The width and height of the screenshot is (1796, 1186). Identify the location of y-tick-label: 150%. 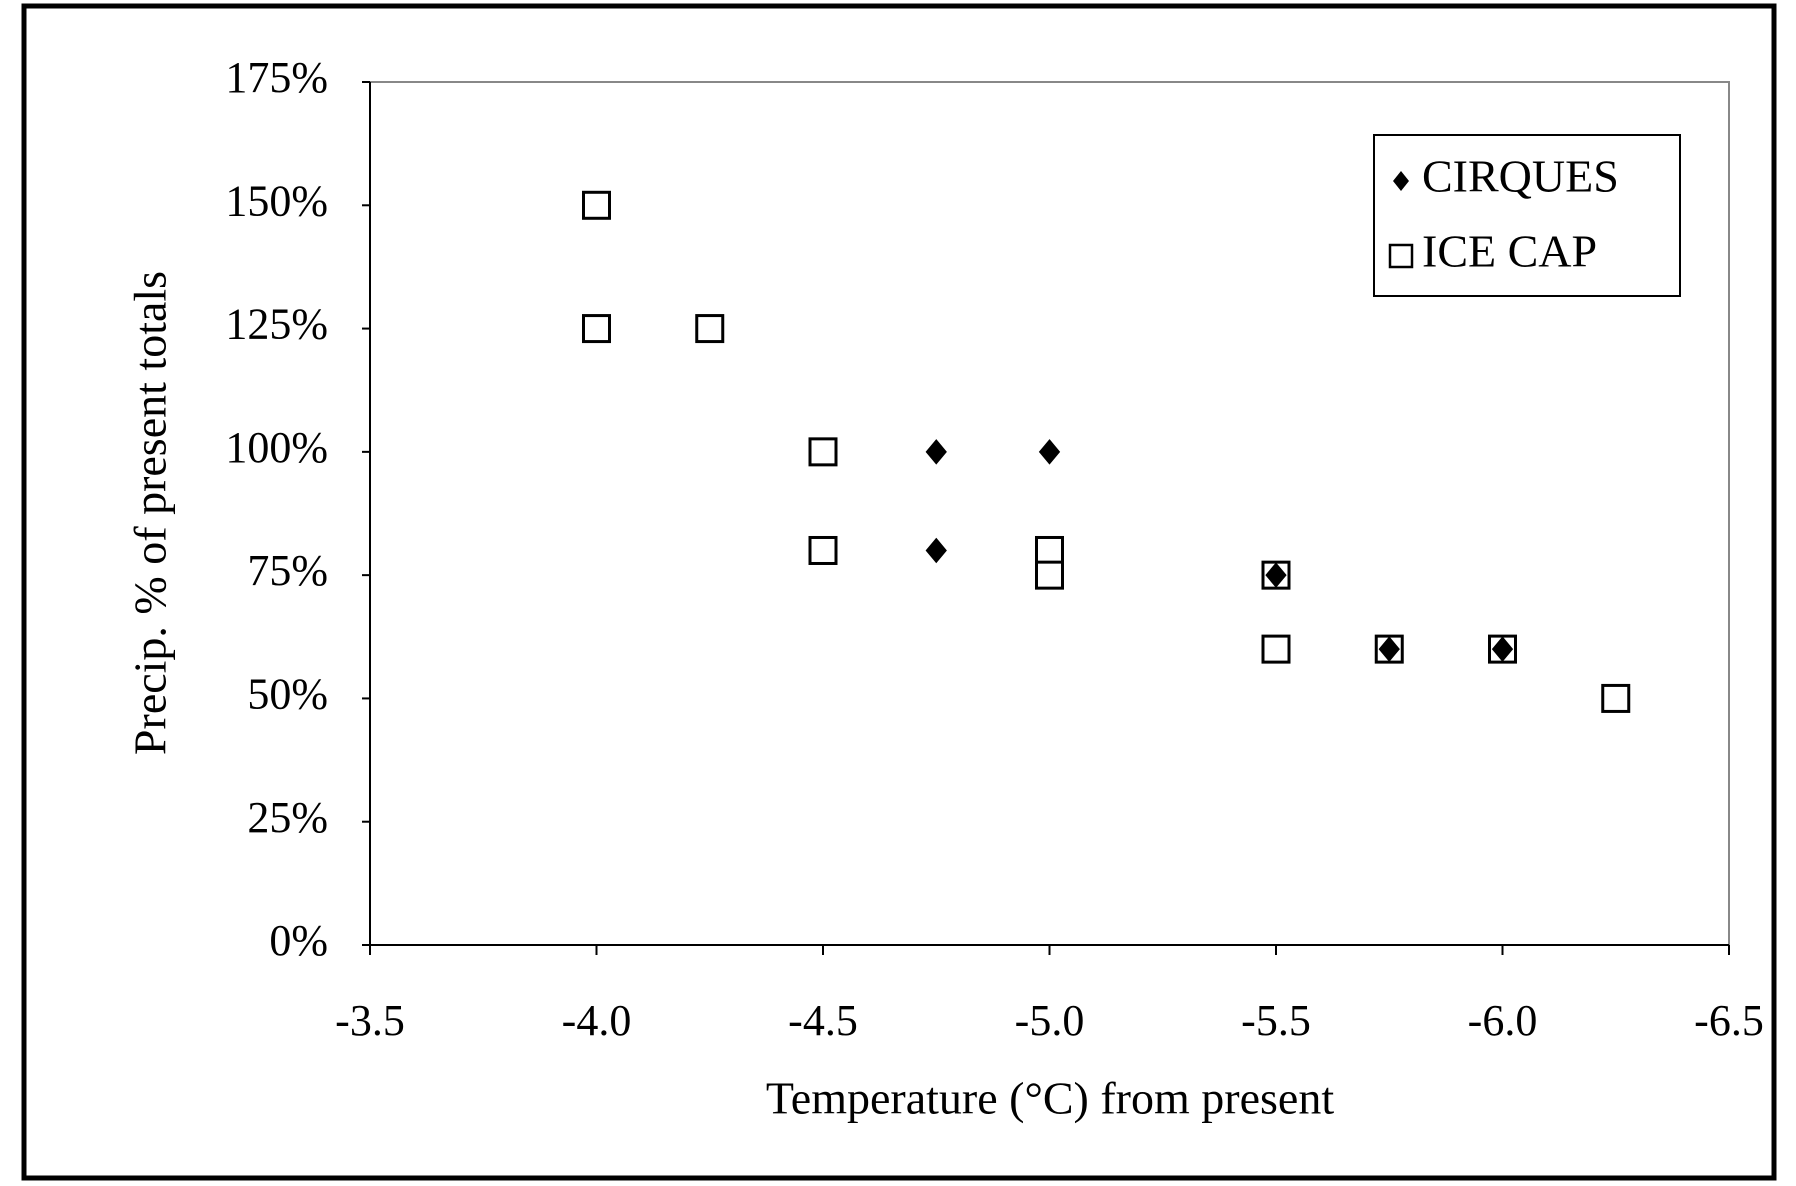
(276, 200).